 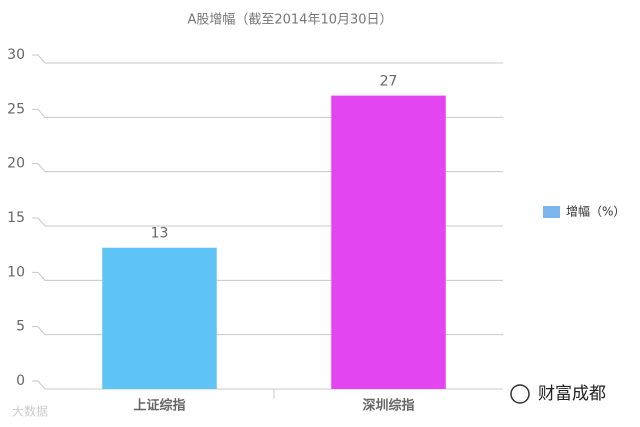 What do you see at coordinates (16, 109) in the screenshot?
I see `y-tick-label: 25` at bounding box center [16, 109].